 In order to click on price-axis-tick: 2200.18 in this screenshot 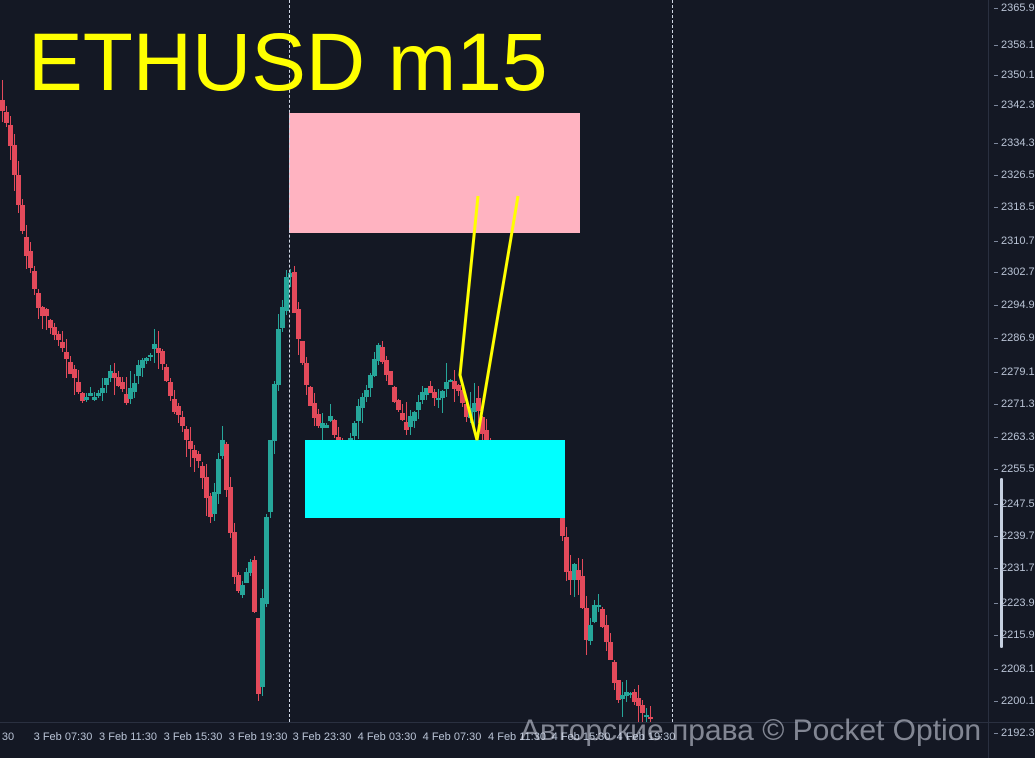, I will do `click(1014, 701)`.